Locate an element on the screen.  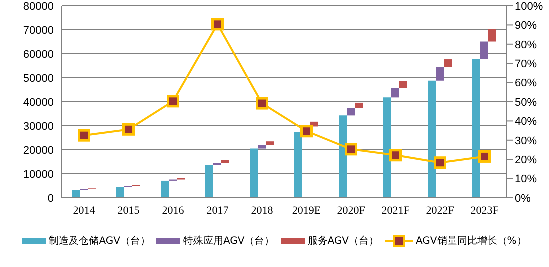
y2-tick-label: 10% is located at coordinates (526, 180).